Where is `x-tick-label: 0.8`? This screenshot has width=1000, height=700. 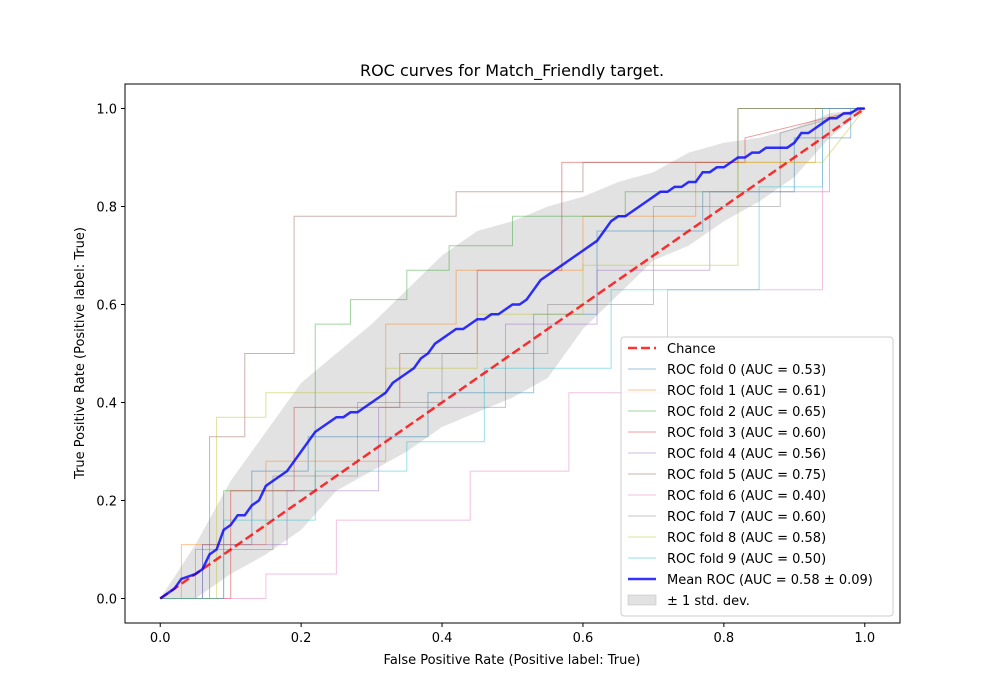 x-tick-label: 0.8 is located at coordinates (724, 638).